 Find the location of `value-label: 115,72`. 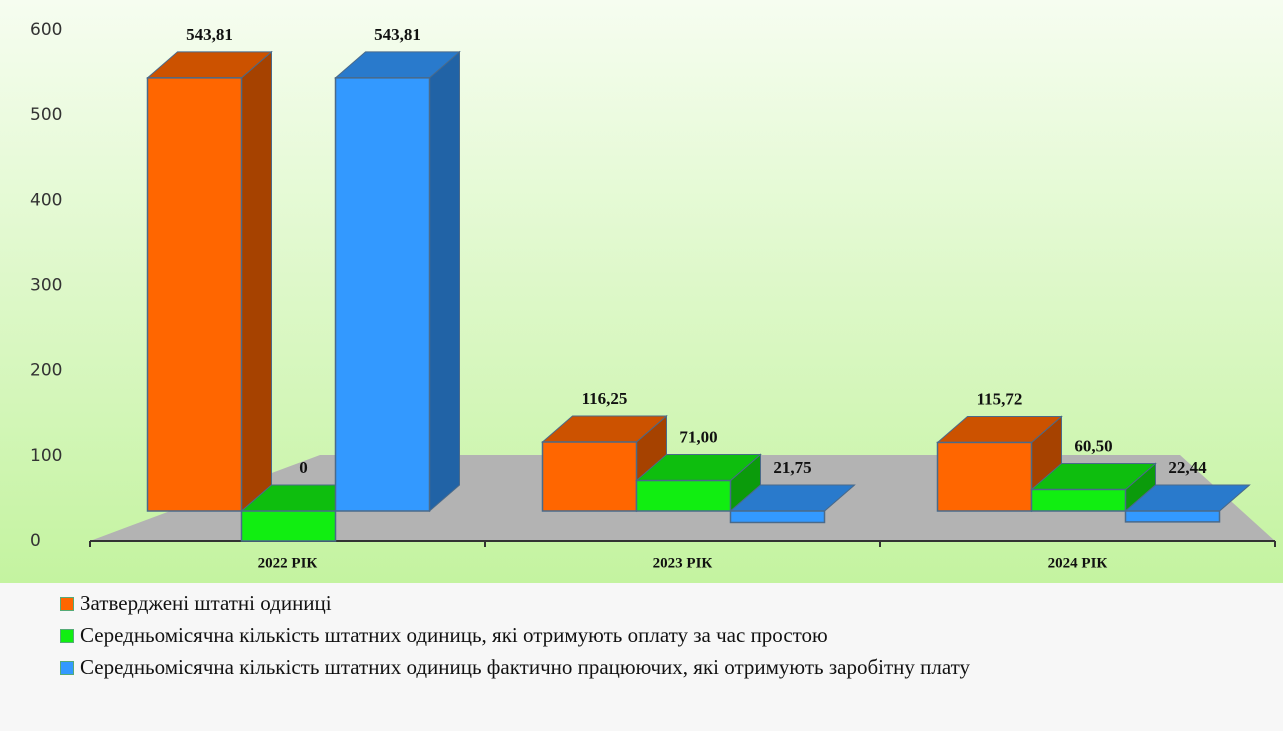

value-label: 115,72 is located at coordinates (1000, 398).